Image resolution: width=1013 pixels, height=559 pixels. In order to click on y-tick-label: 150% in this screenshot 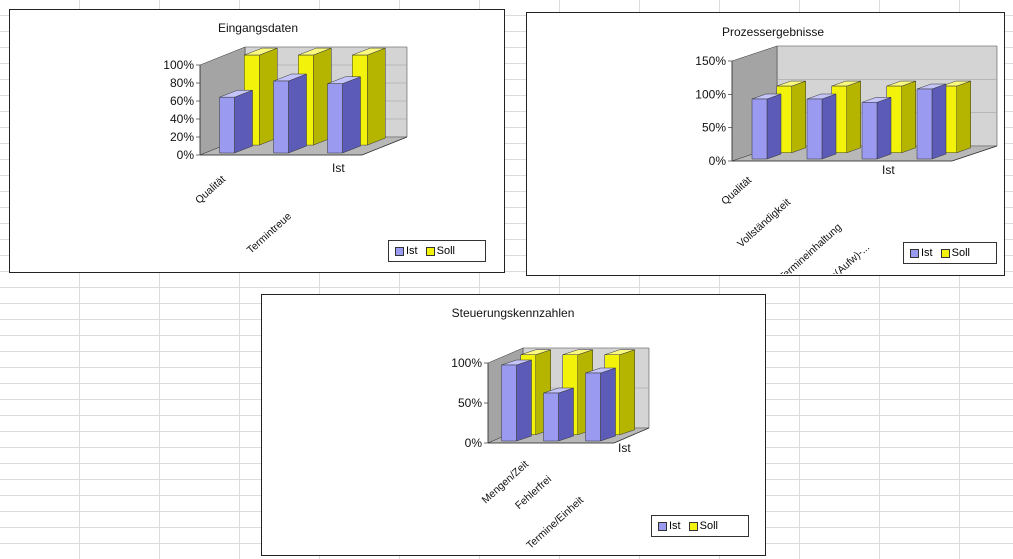, I will do `click(710, 61)`.